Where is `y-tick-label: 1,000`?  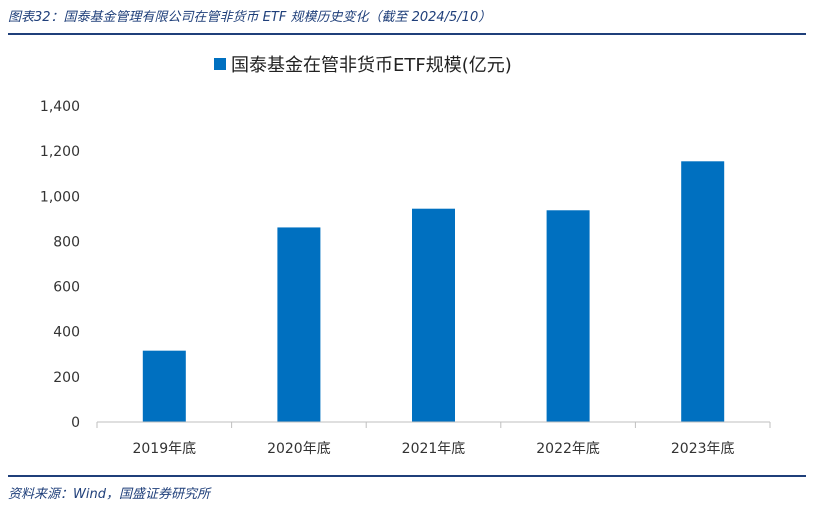 y-tick-label: 1,000 is located at coordinates (60, 197).